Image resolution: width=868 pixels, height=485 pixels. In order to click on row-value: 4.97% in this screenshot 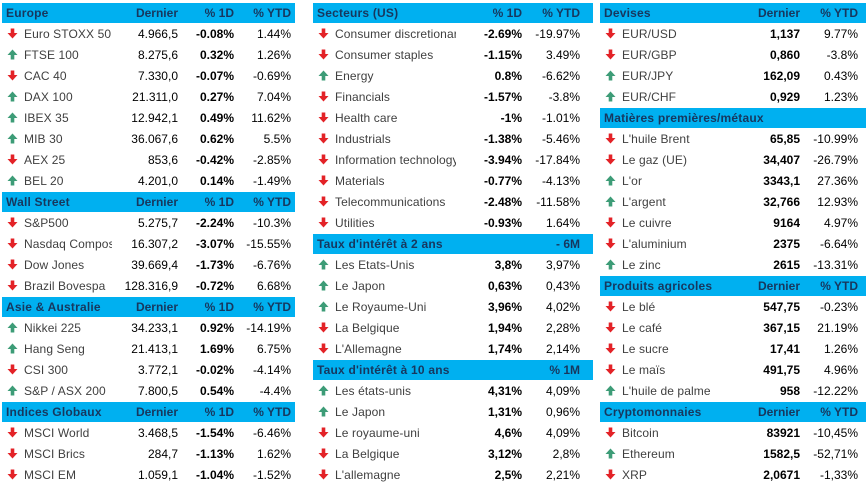, I will do `click(840, 222)`.